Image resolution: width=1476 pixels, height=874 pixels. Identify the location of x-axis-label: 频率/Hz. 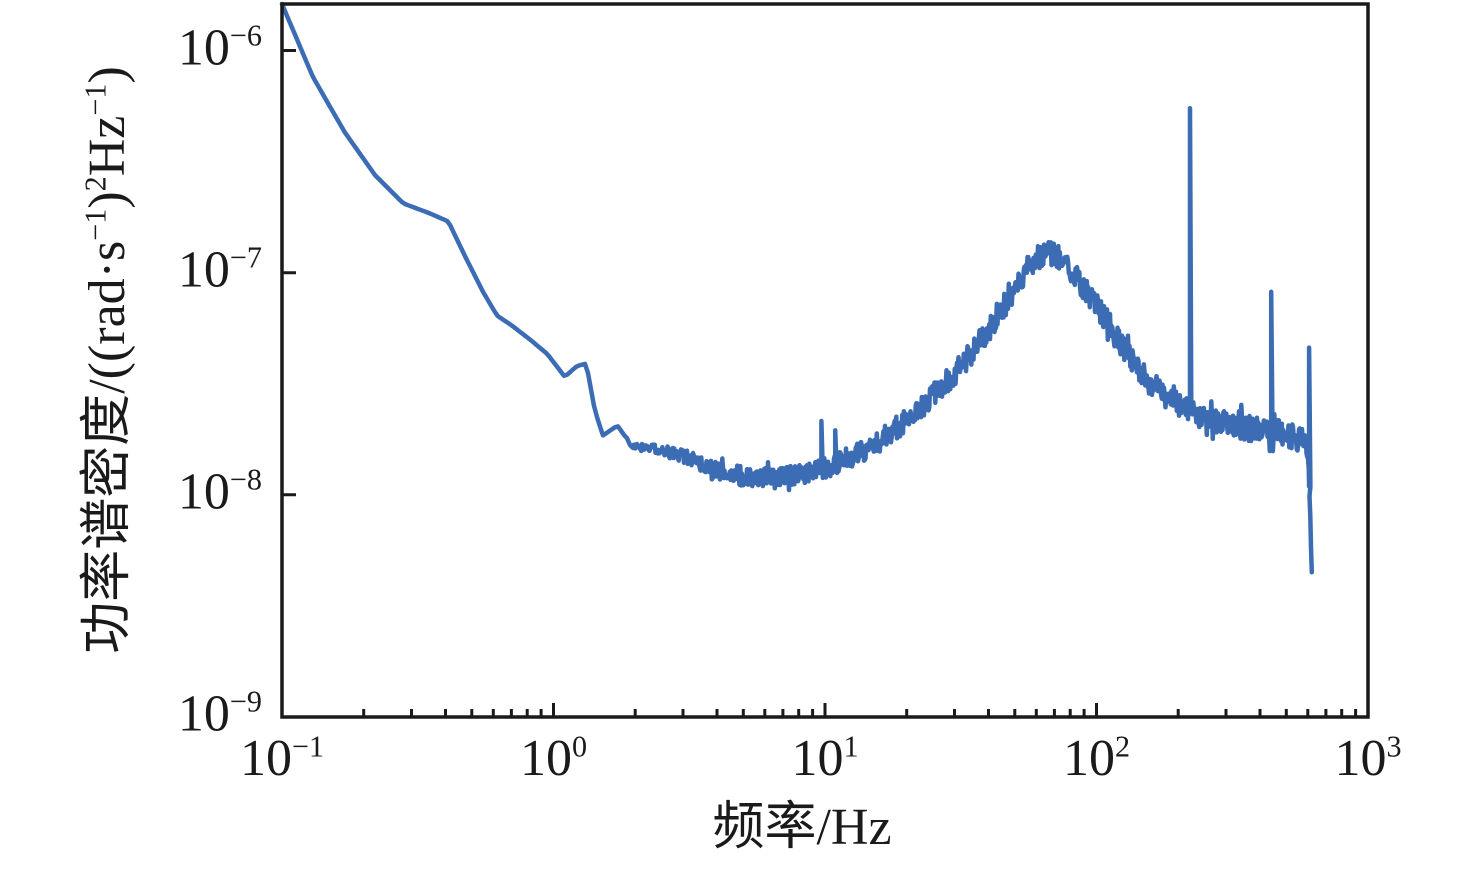
(802, 827).